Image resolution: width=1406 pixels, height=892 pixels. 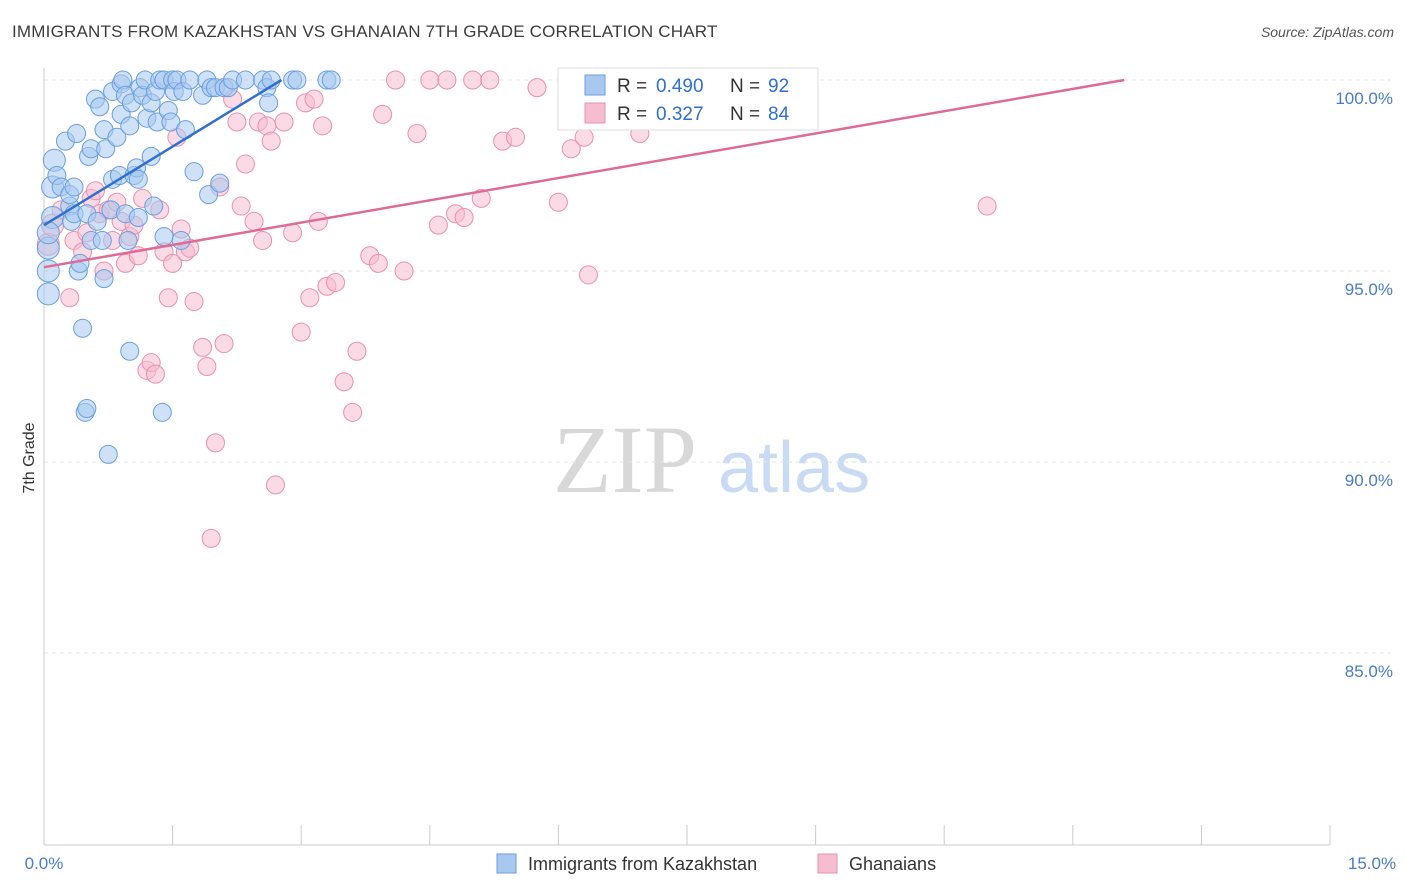 I want to click on kazakhstan-points, so click(x=188, y=267).